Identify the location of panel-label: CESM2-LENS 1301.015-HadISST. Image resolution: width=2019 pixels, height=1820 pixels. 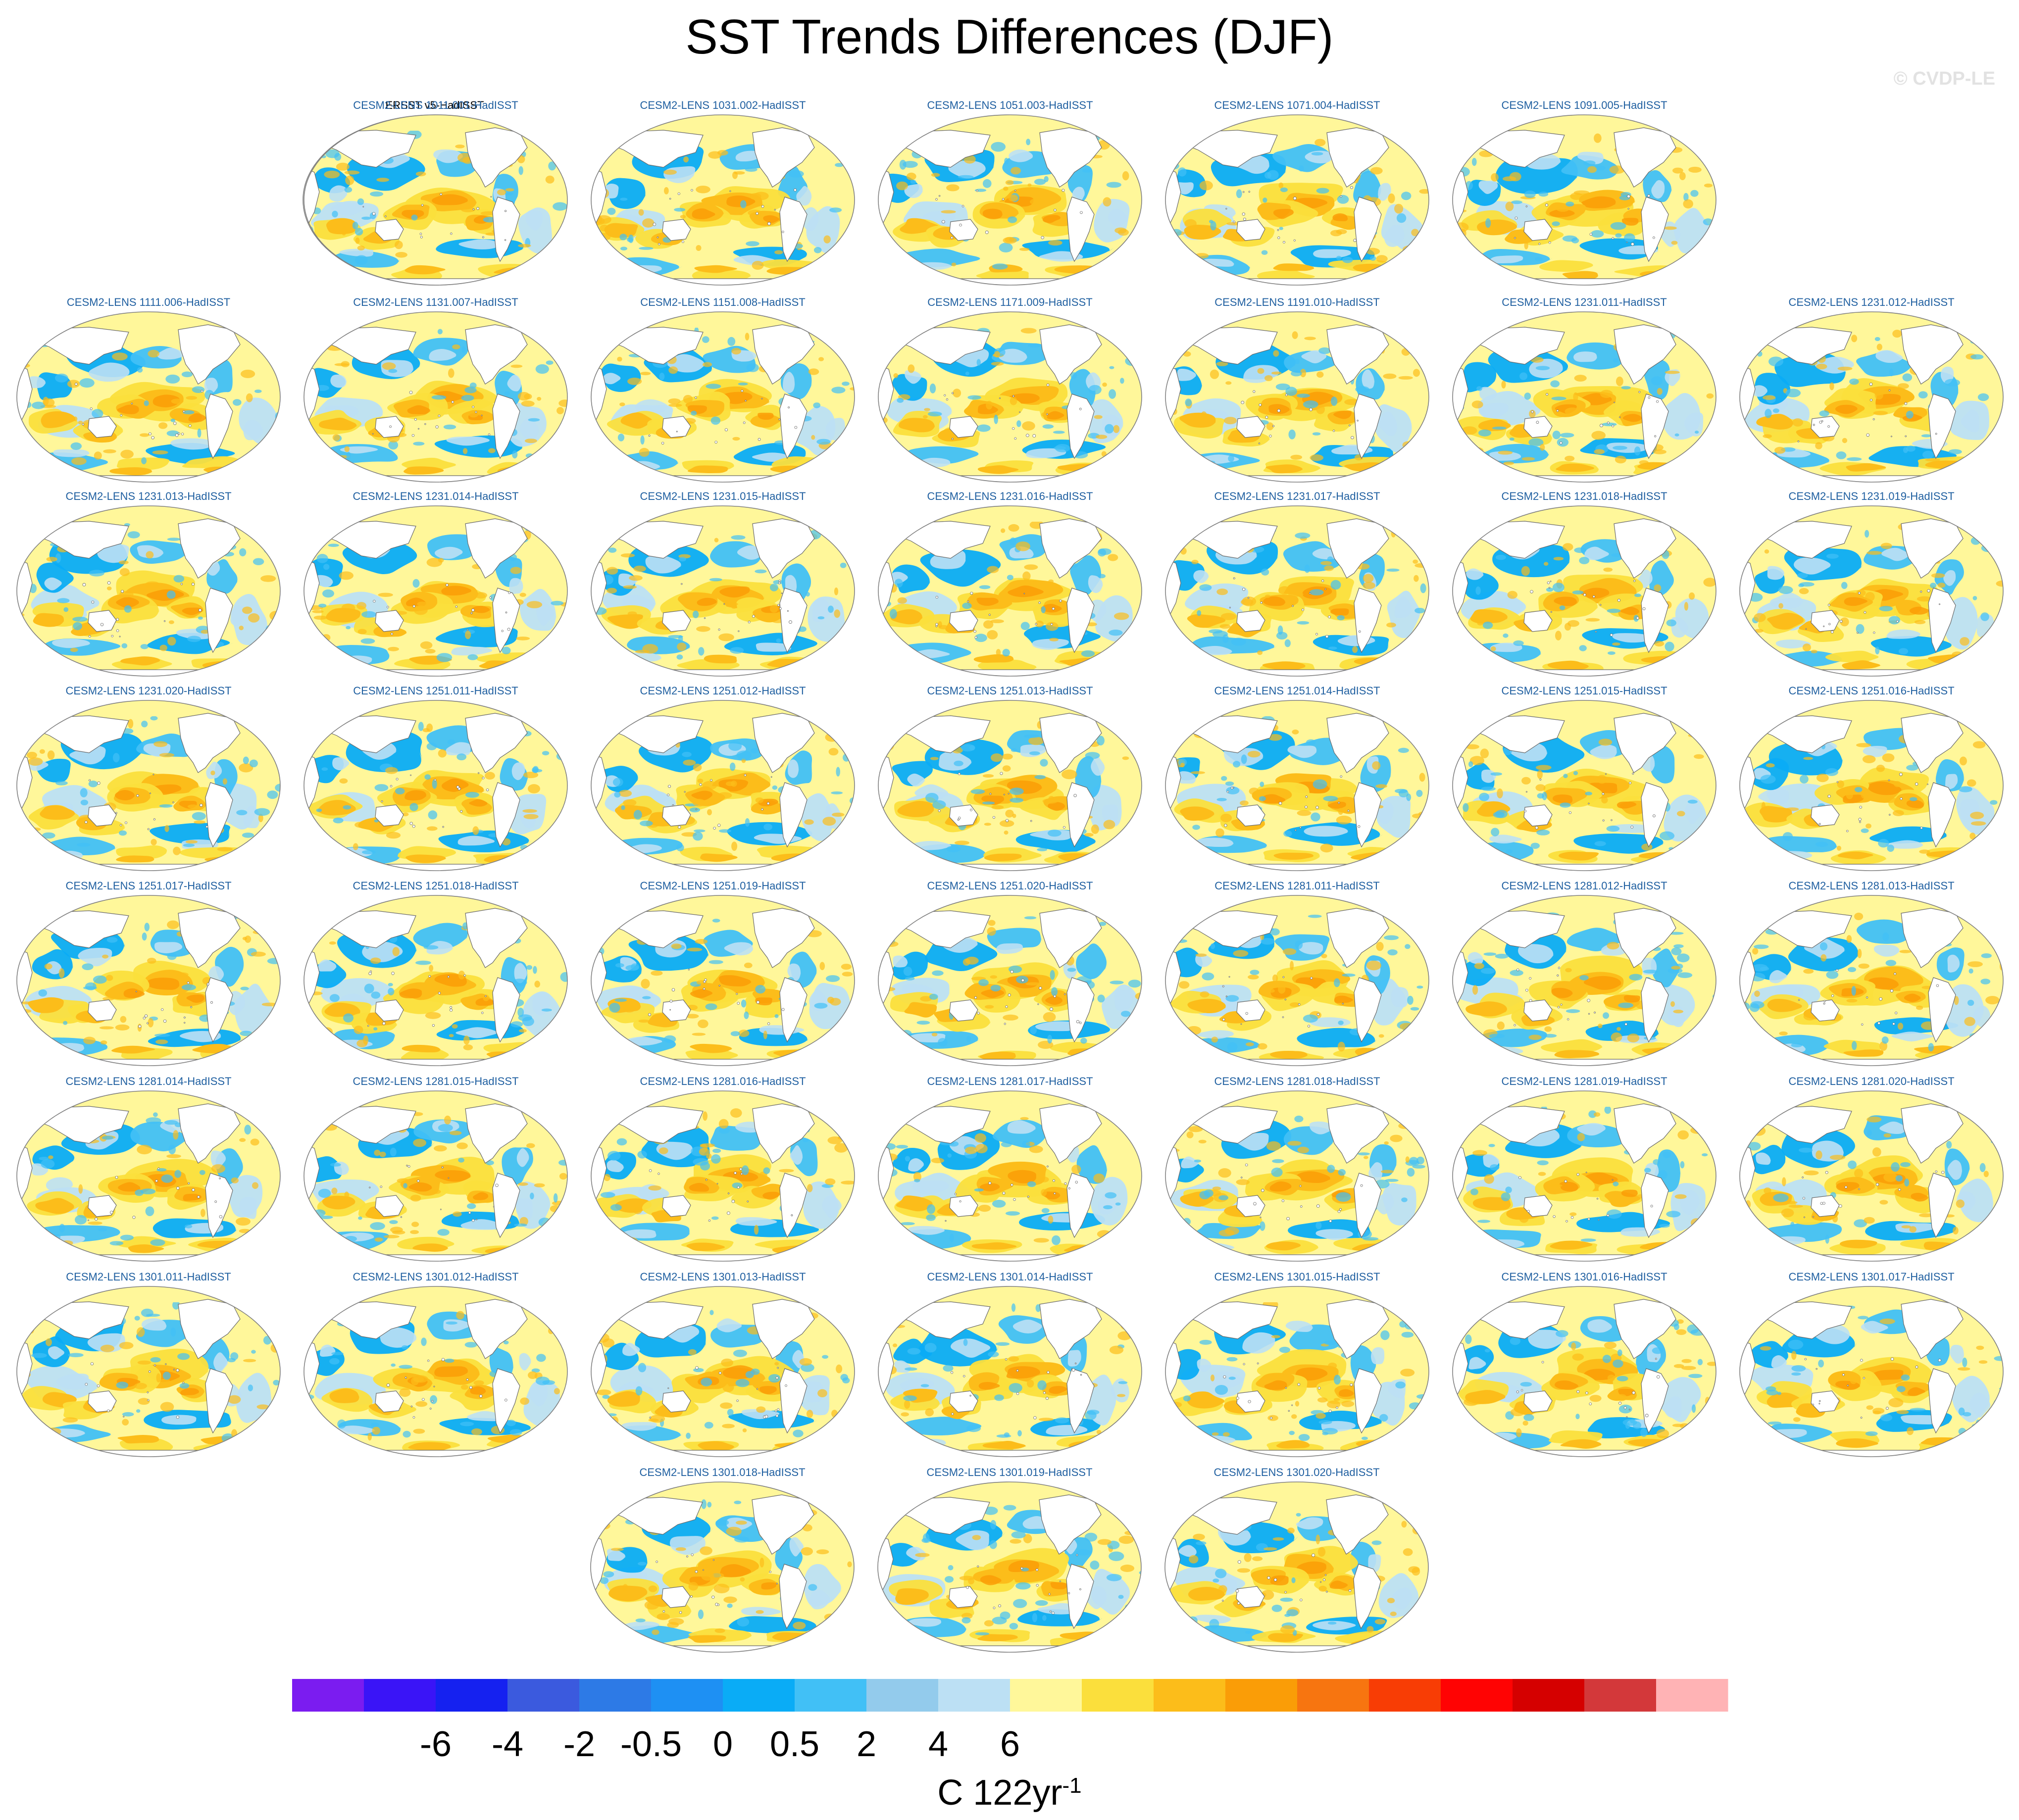
(1297, 1277).